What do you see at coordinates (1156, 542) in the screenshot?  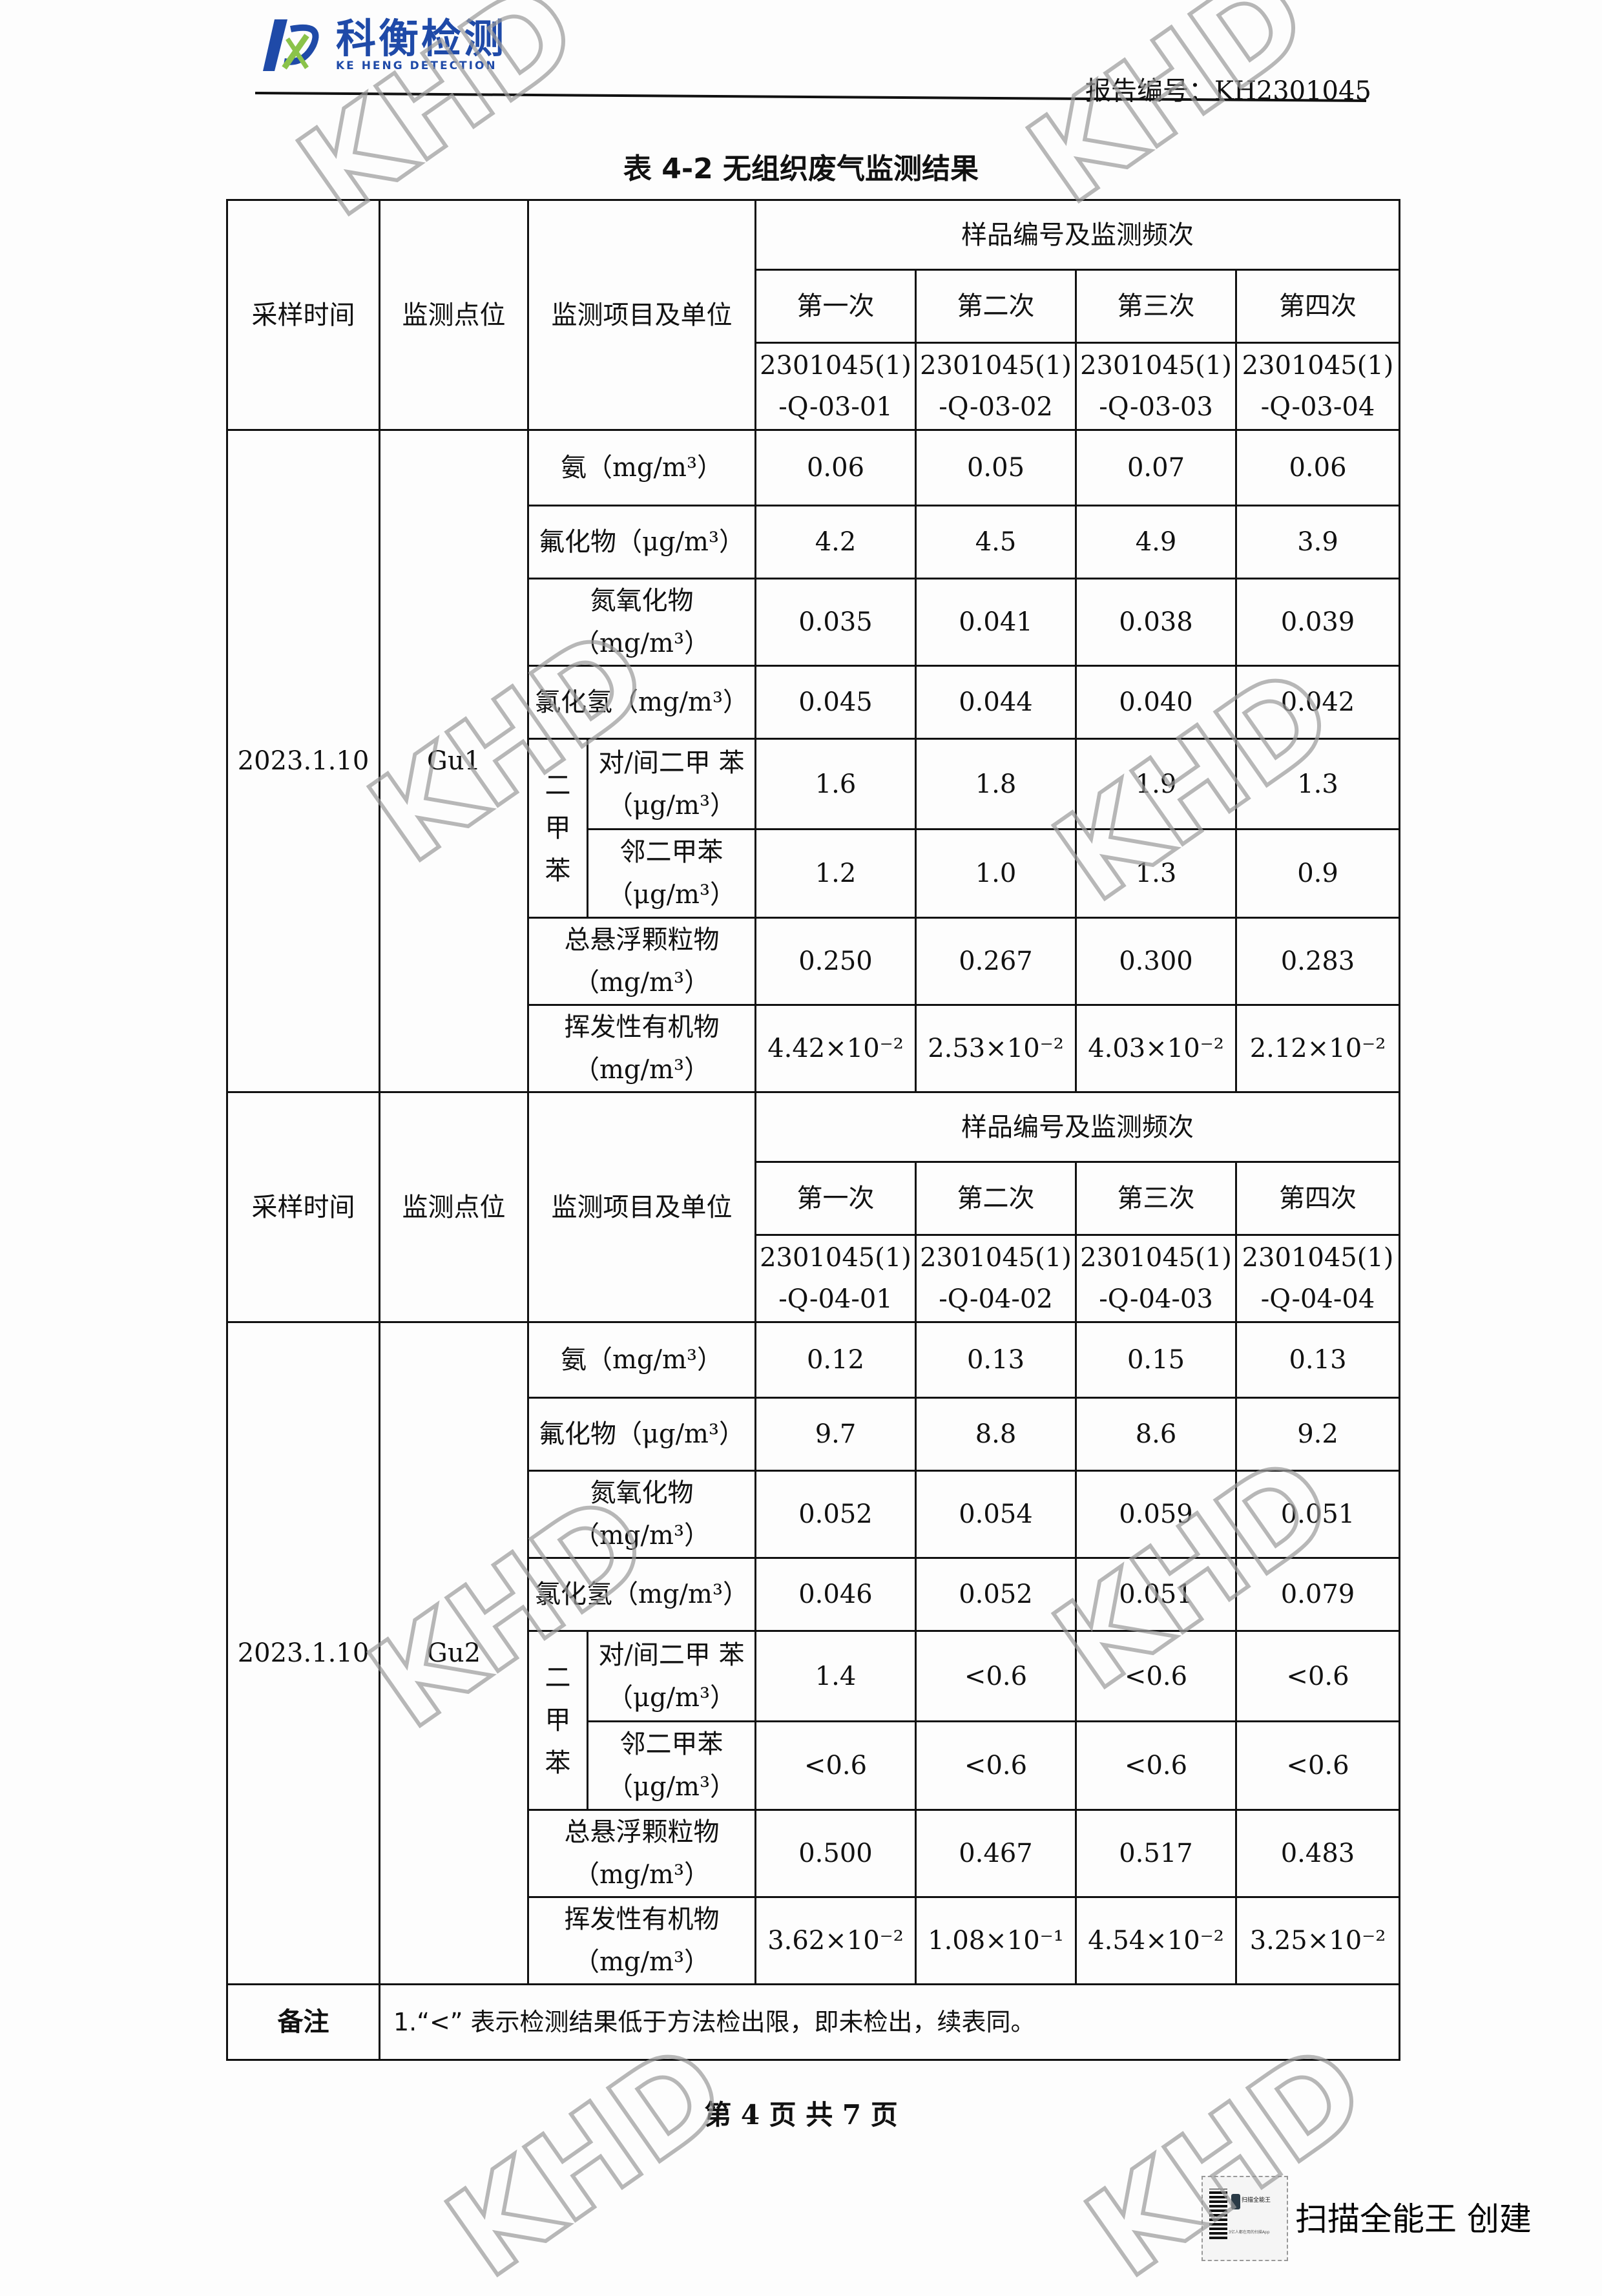 I see `value-cell: 4.9` at bounding box center [1156, 542].